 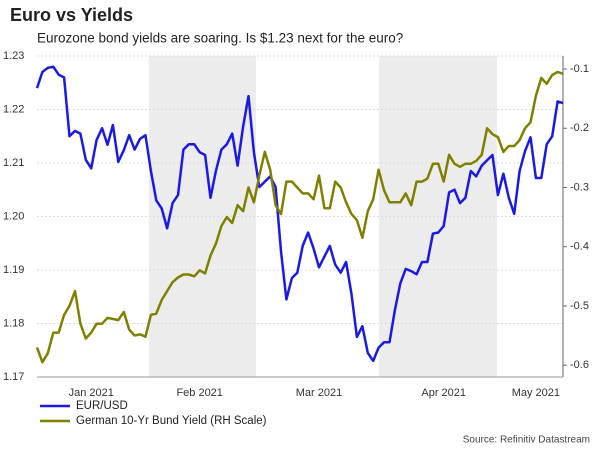 What do you see at coordinates (13, 270) in the screenshot?
I see `y-tick-label: 1.19` at bounding box center [13, 270].